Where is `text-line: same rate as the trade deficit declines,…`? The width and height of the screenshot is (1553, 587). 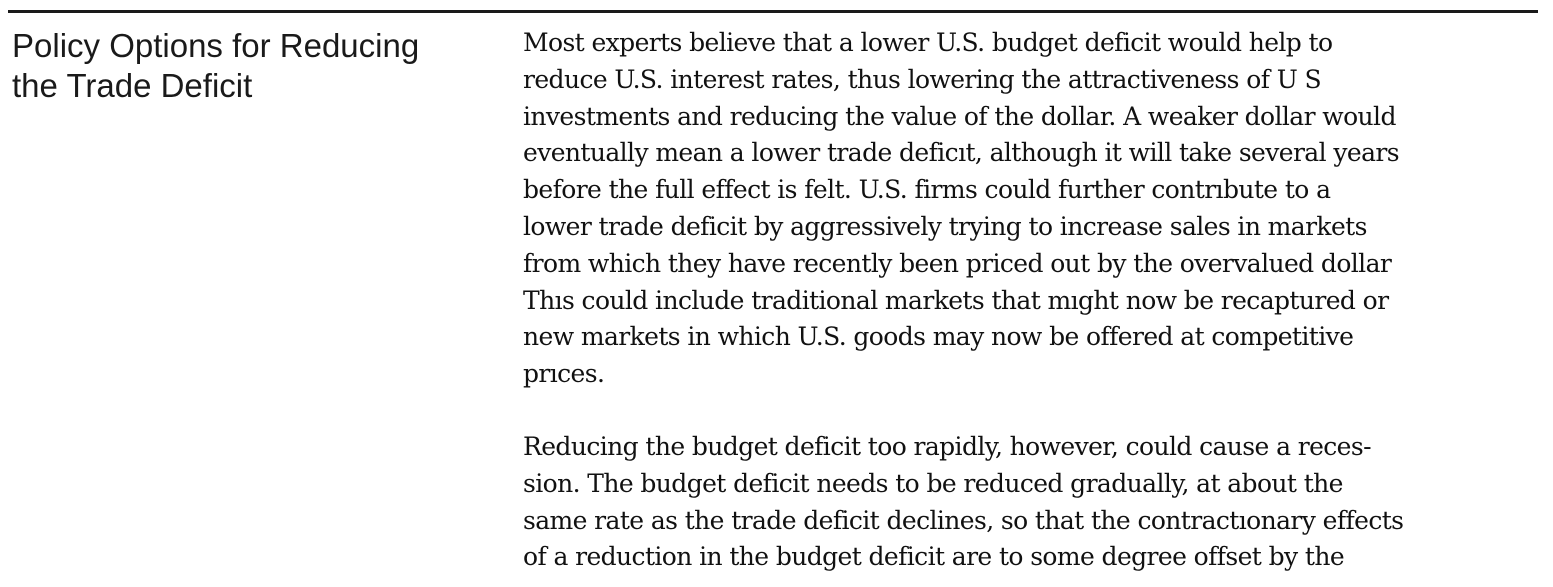 text-line: same rate as the trade deficit declines,… is located at coordinates (963, 520).